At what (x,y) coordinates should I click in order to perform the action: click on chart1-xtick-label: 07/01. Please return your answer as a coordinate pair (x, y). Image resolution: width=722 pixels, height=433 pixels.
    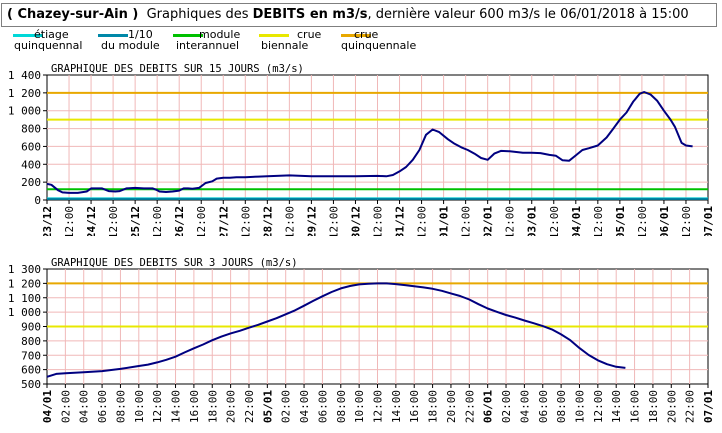
    Looking at the image, I should click on (708, 221).